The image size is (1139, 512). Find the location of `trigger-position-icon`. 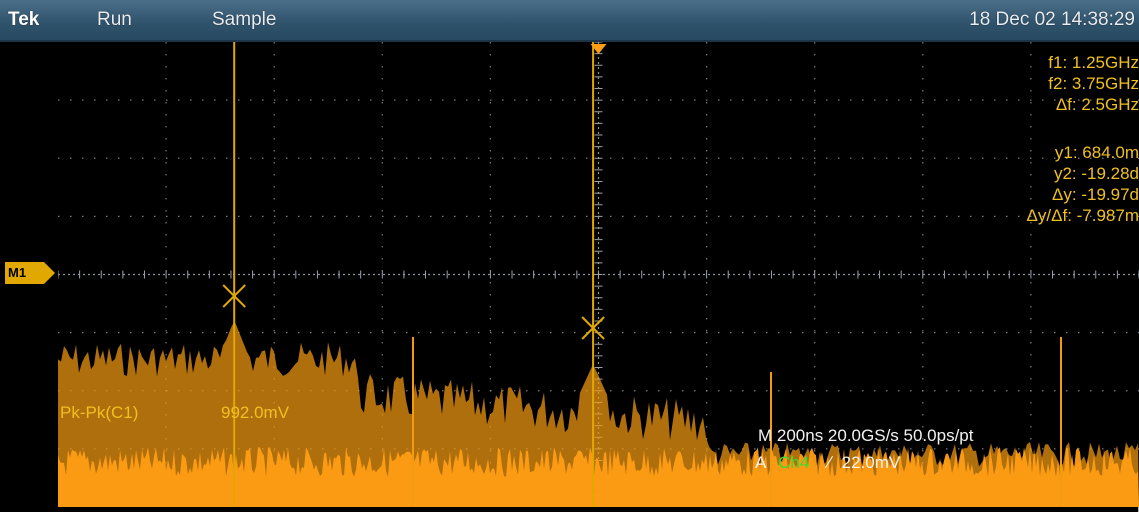

trigger-position-icon is located at coordinates (598, 49).